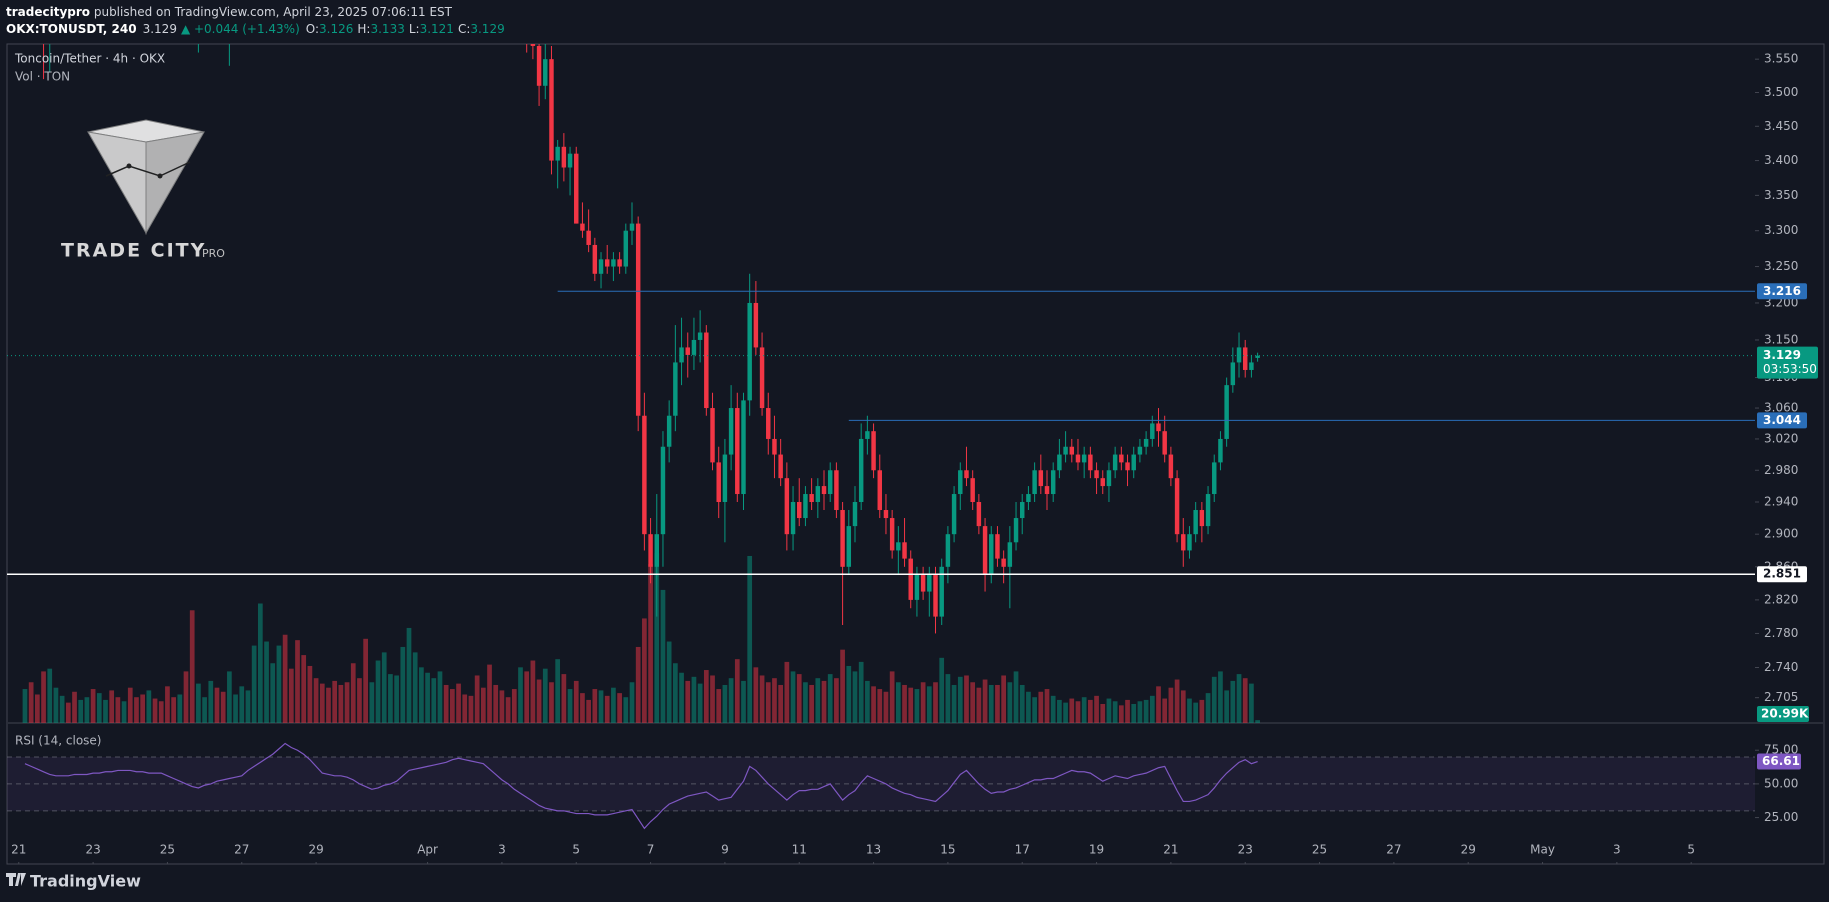 The height and width of the screenshot is (902, 1829). What do you see at coordinates (502, 850) in the screenshot?
I see `x-tick-label: 3` at bounding box center [502, 850].